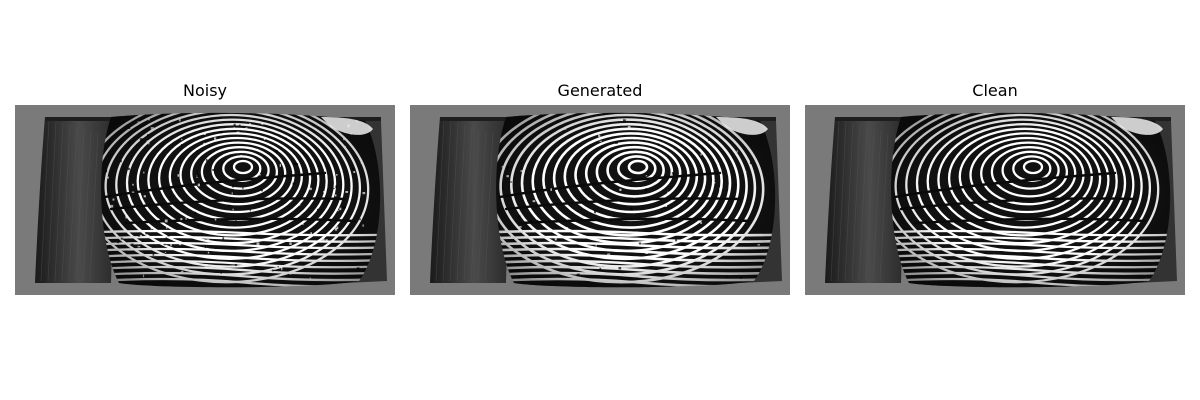  I want to click on panel-title-generated: Generated, so click(600, 90).